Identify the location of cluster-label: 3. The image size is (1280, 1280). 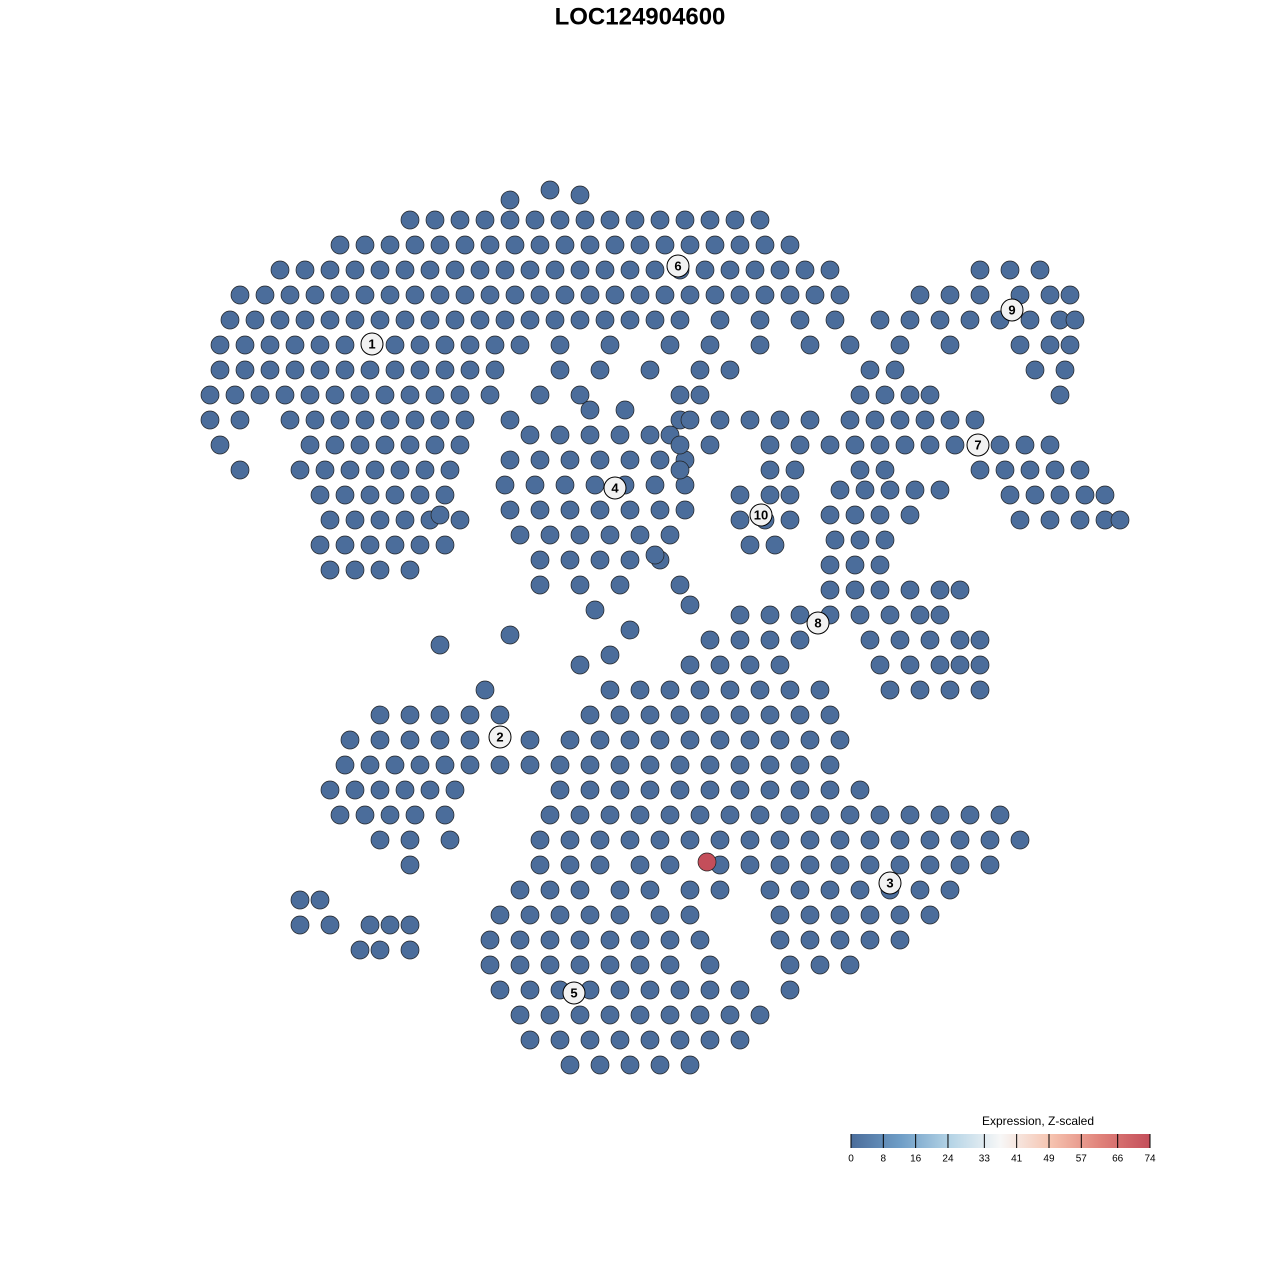
(889, 882).